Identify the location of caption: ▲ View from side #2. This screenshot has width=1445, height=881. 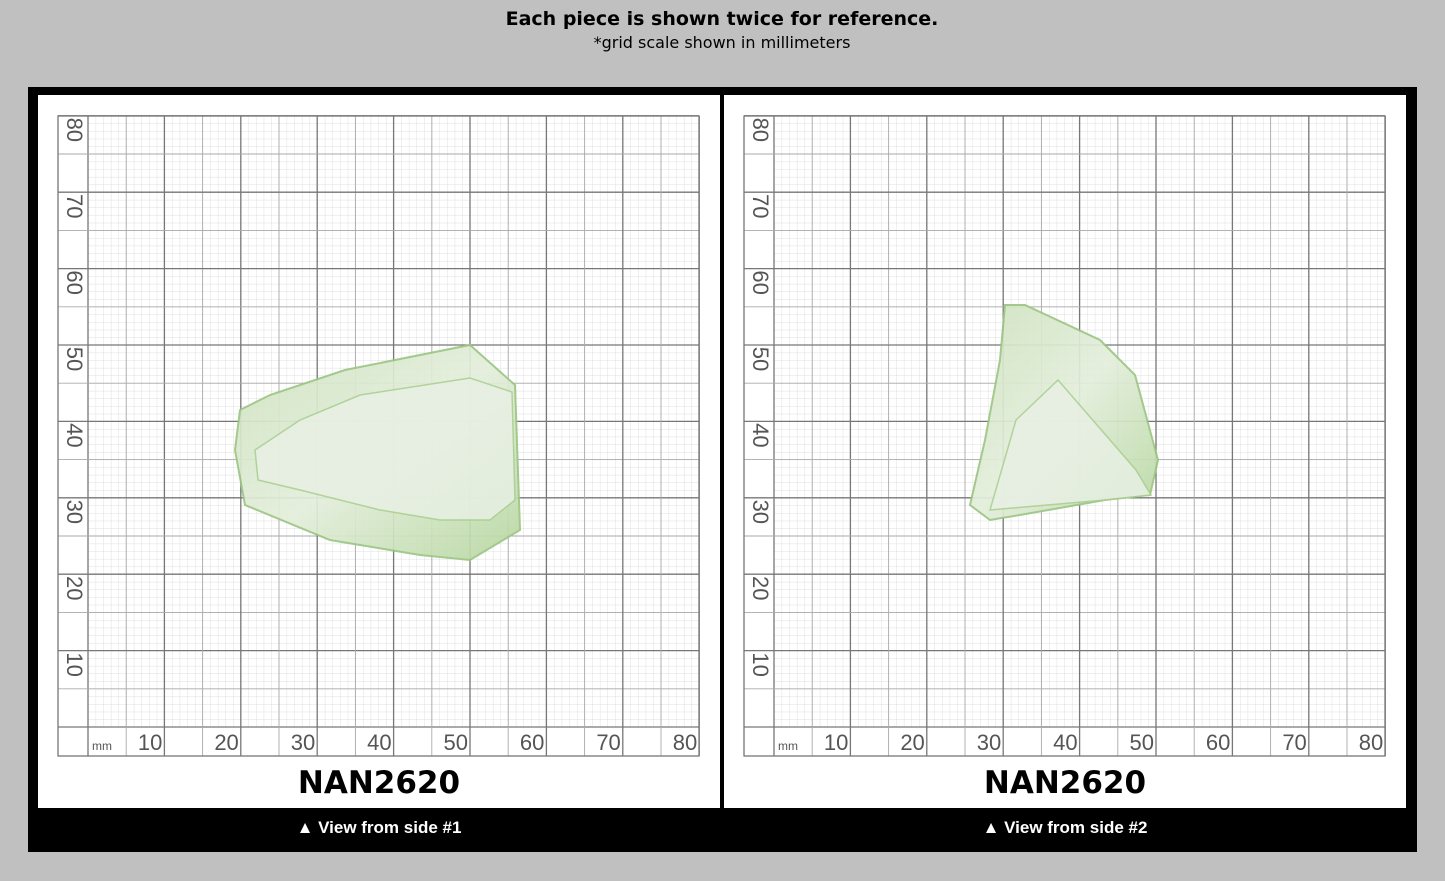
(1065, 827).